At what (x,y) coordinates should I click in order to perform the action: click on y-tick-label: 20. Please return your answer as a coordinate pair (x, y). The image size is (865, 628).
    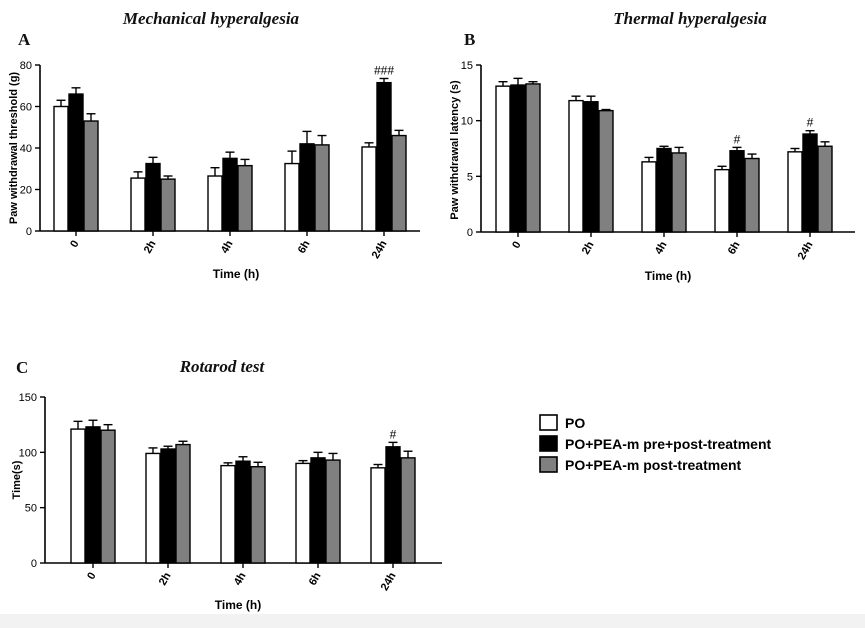
    Looking at the image, I should click on (26, 191).